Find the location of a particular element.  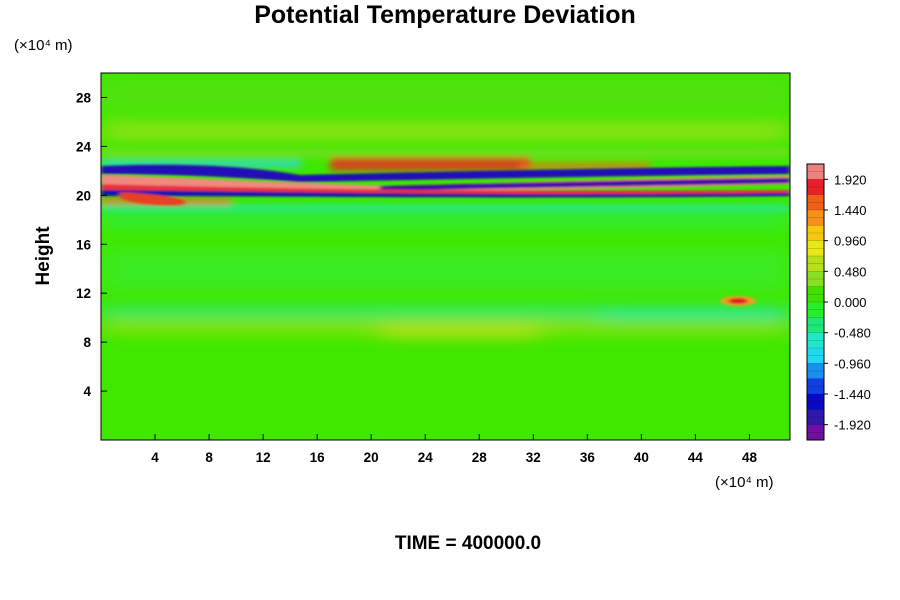

y-unit-label: (×10⁴ m) is located at coordinates (43, 45).